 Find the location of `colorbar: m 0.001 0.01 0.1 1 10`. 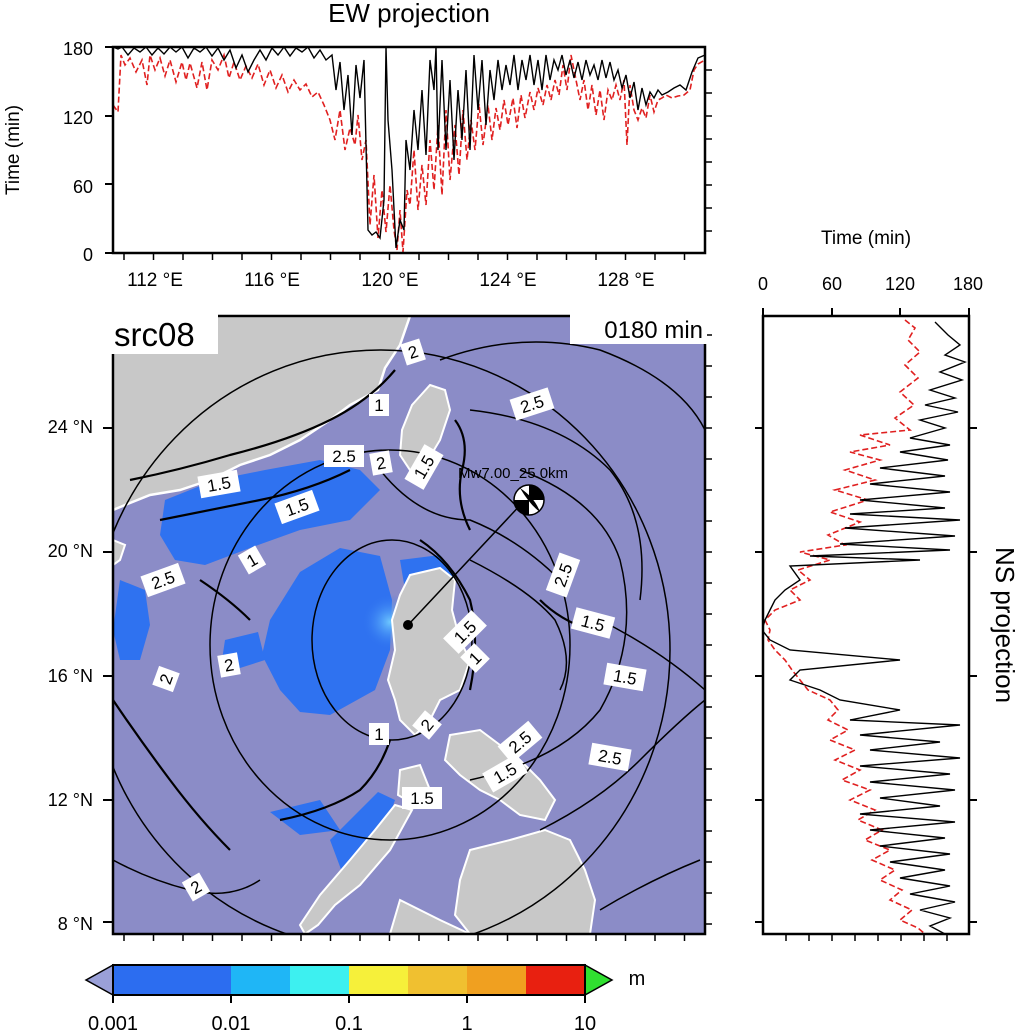

colorbar: m 0.001 0.01 0.1 1 10 is located at coordinates (365, 999).